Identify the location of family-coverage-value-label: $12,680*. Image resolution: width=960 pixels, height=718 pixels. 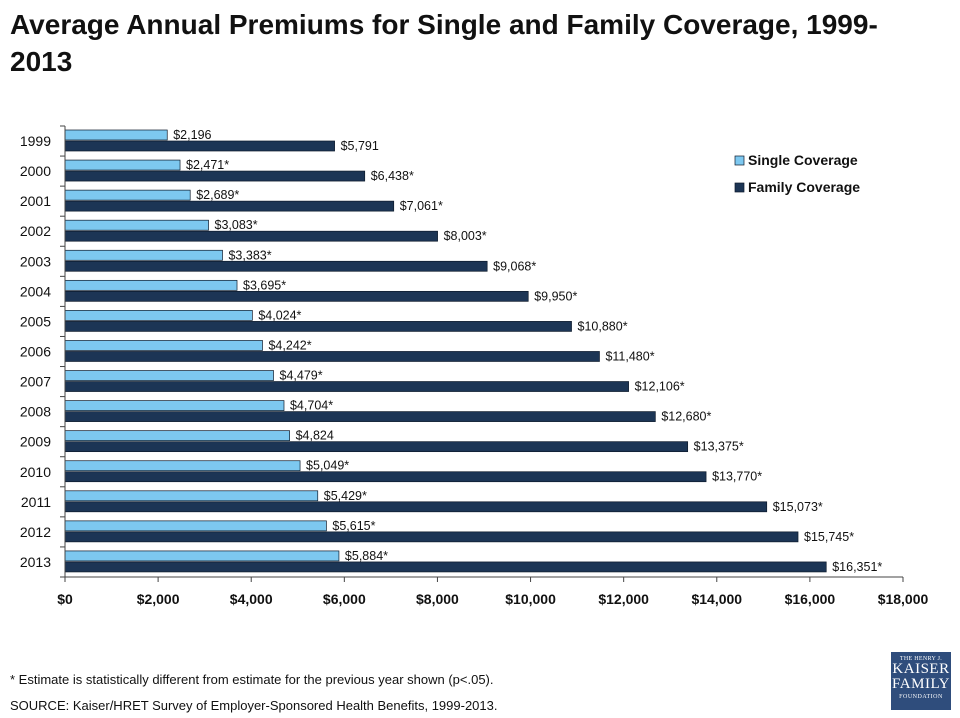
(686, 417).